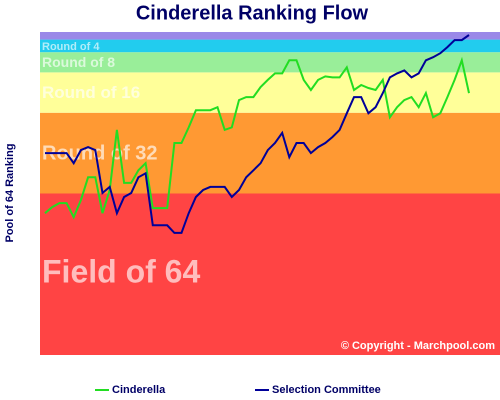 The height and width of the screenshot is (400, 500). Describe the element at coordinates (71, 47) in the screenshot. I see `band-label: Round of 4` at that location.